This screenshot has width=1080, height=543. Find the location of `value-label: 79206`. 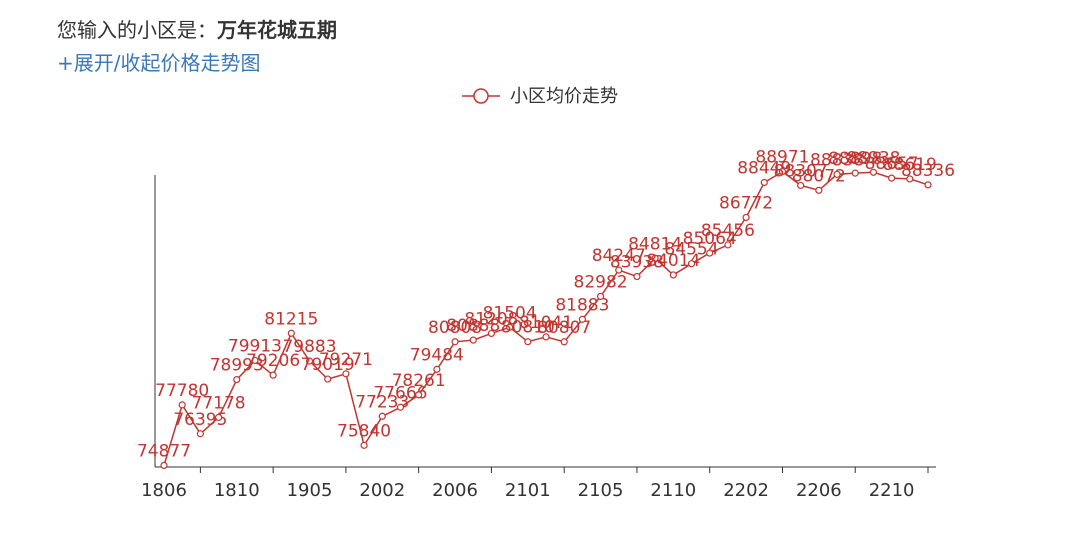

value-label: 79206 is located at coordinates (273, 361).